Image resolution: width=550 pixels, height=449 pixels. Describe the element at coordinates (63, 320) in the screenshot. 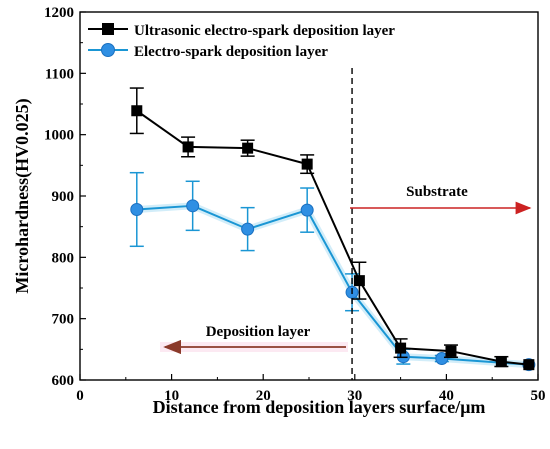

I see `y-tick-label: 700` at that location.